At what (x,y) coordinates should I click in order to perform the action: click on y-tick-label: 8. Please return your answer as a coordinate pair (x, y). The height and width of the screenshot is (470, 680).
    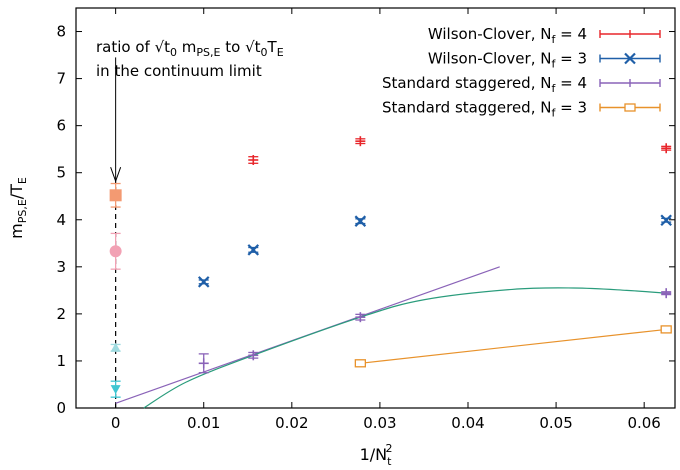
    Looking at the image, I should click on (61, 32).